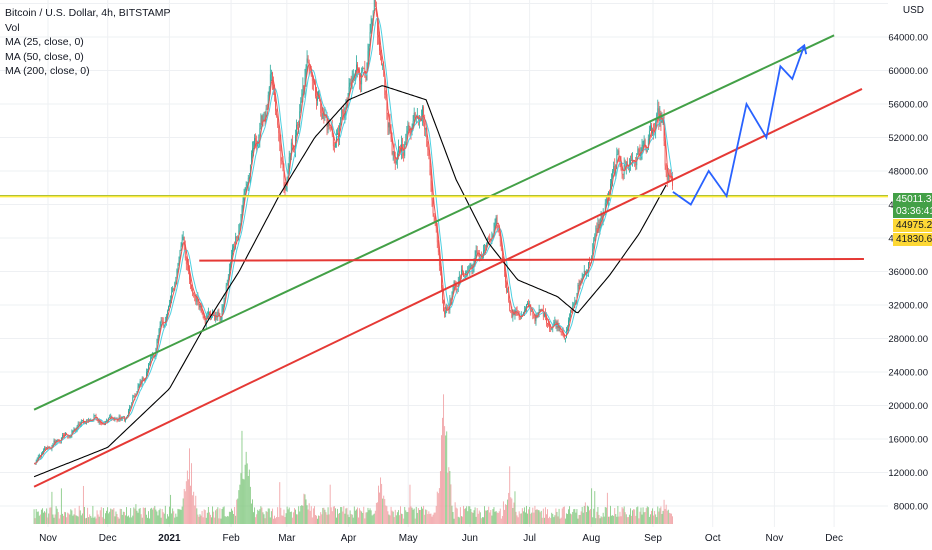  What do you see at coordinates (12, 27) in the screenshot?
I see `legend-volume: Vol` at bounding box center [12, 27].